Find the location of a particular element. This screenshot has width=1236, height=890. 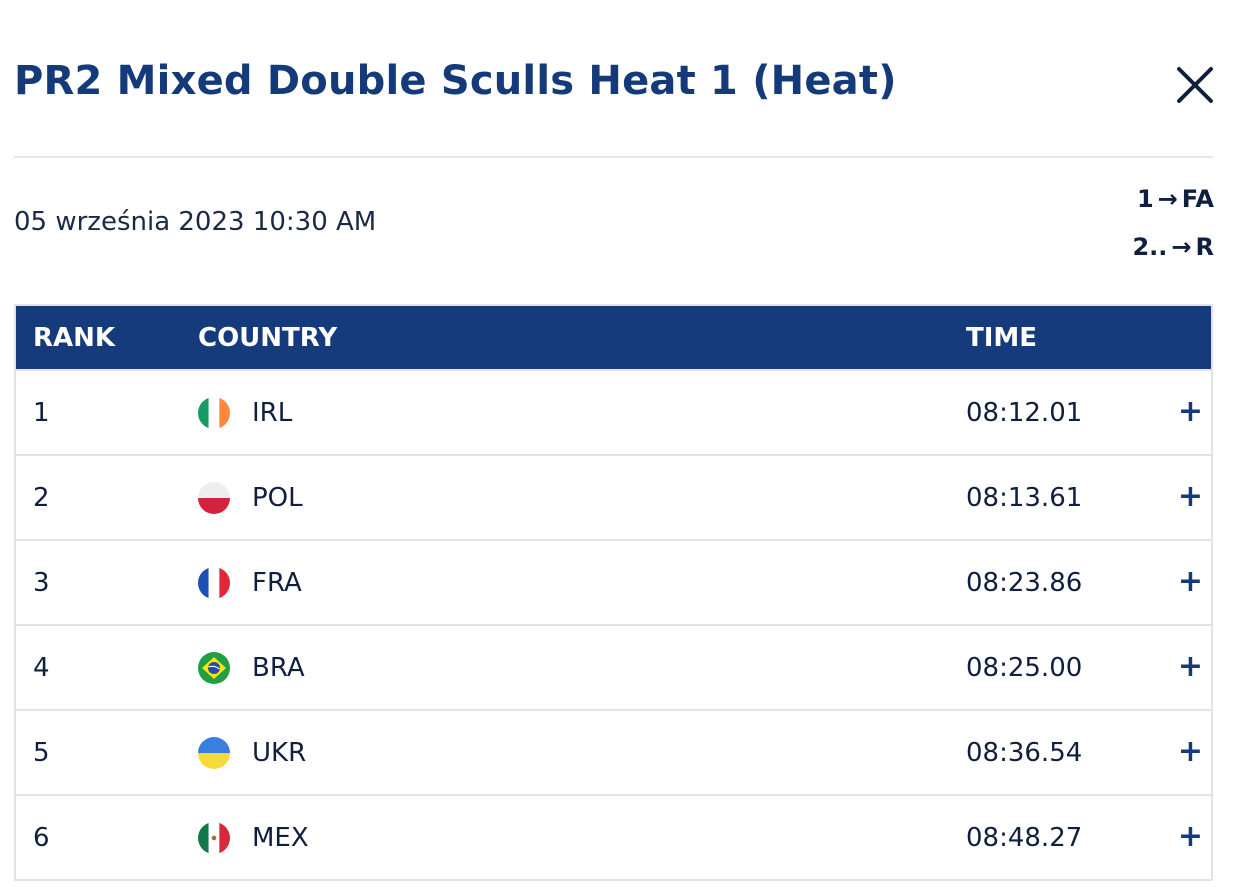

mexico-flag-icon is located at coordinates (214, 837).